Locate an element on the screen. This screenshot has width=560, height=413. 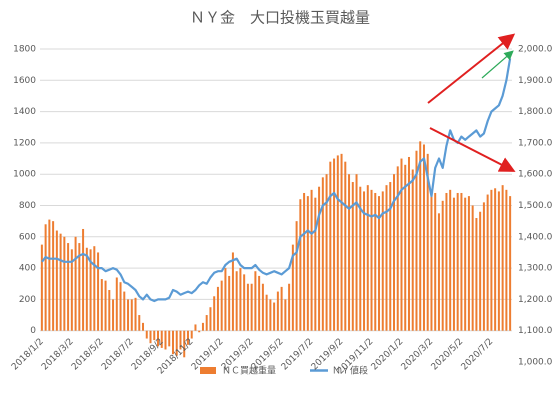
y2-tick-label: 1,600.0 is located at coordinates (535, 175).